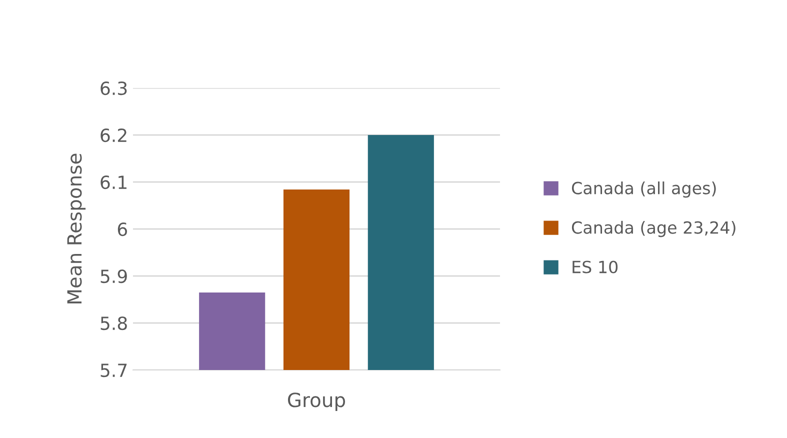  What do you see at coordinates (317, 402) in the screenshot?
I see `x-axis-title: Group` at bounding box center [317, 402].